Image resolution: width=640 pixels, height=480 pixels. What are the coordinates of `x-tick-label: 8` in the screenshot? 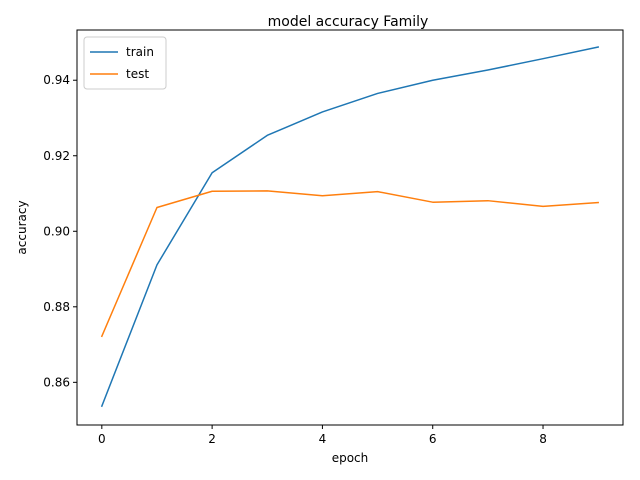 It's located at (543, 439).